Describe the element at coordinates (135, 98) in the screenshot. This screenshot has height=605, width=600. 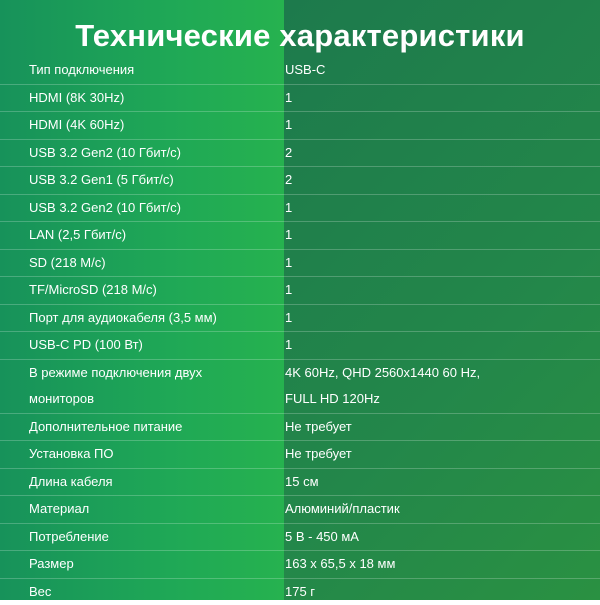
I see `spec-label: HDMI (8K 30Hz)` at that location.